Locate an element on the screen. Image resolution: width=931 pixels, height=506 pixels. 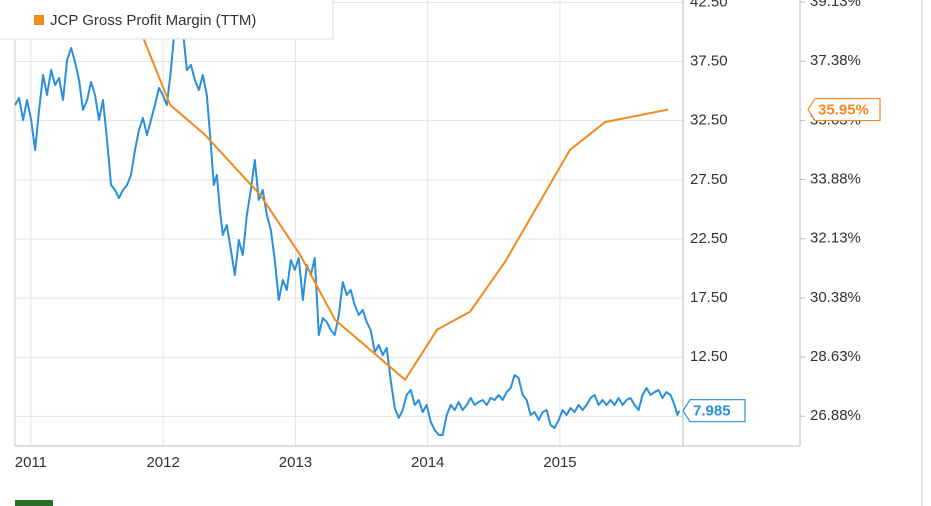
legend-swatch is located at coordinates (39, 20).